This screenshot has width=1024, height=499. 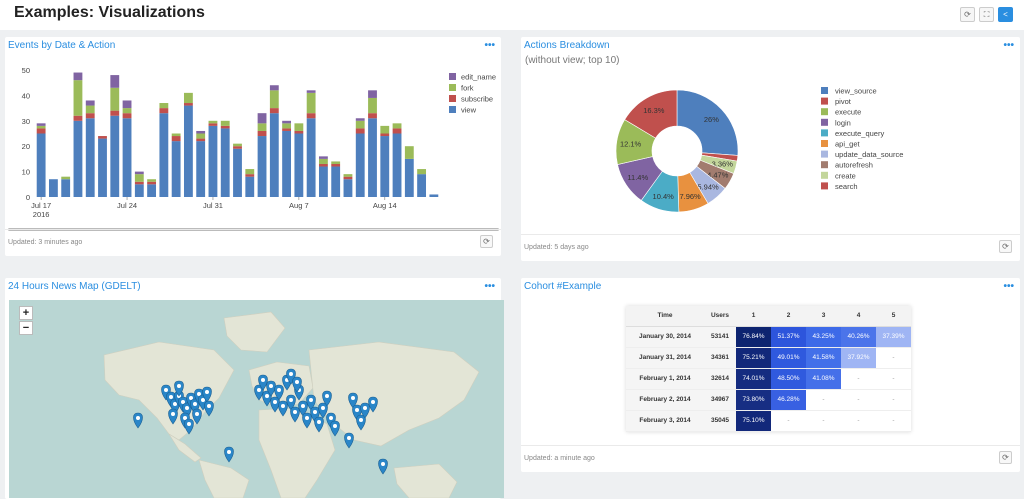 What do you see at coordinates (856, 91) in the screenshot?
I see `legend-label: view_source` at bounding box center [856, 91].